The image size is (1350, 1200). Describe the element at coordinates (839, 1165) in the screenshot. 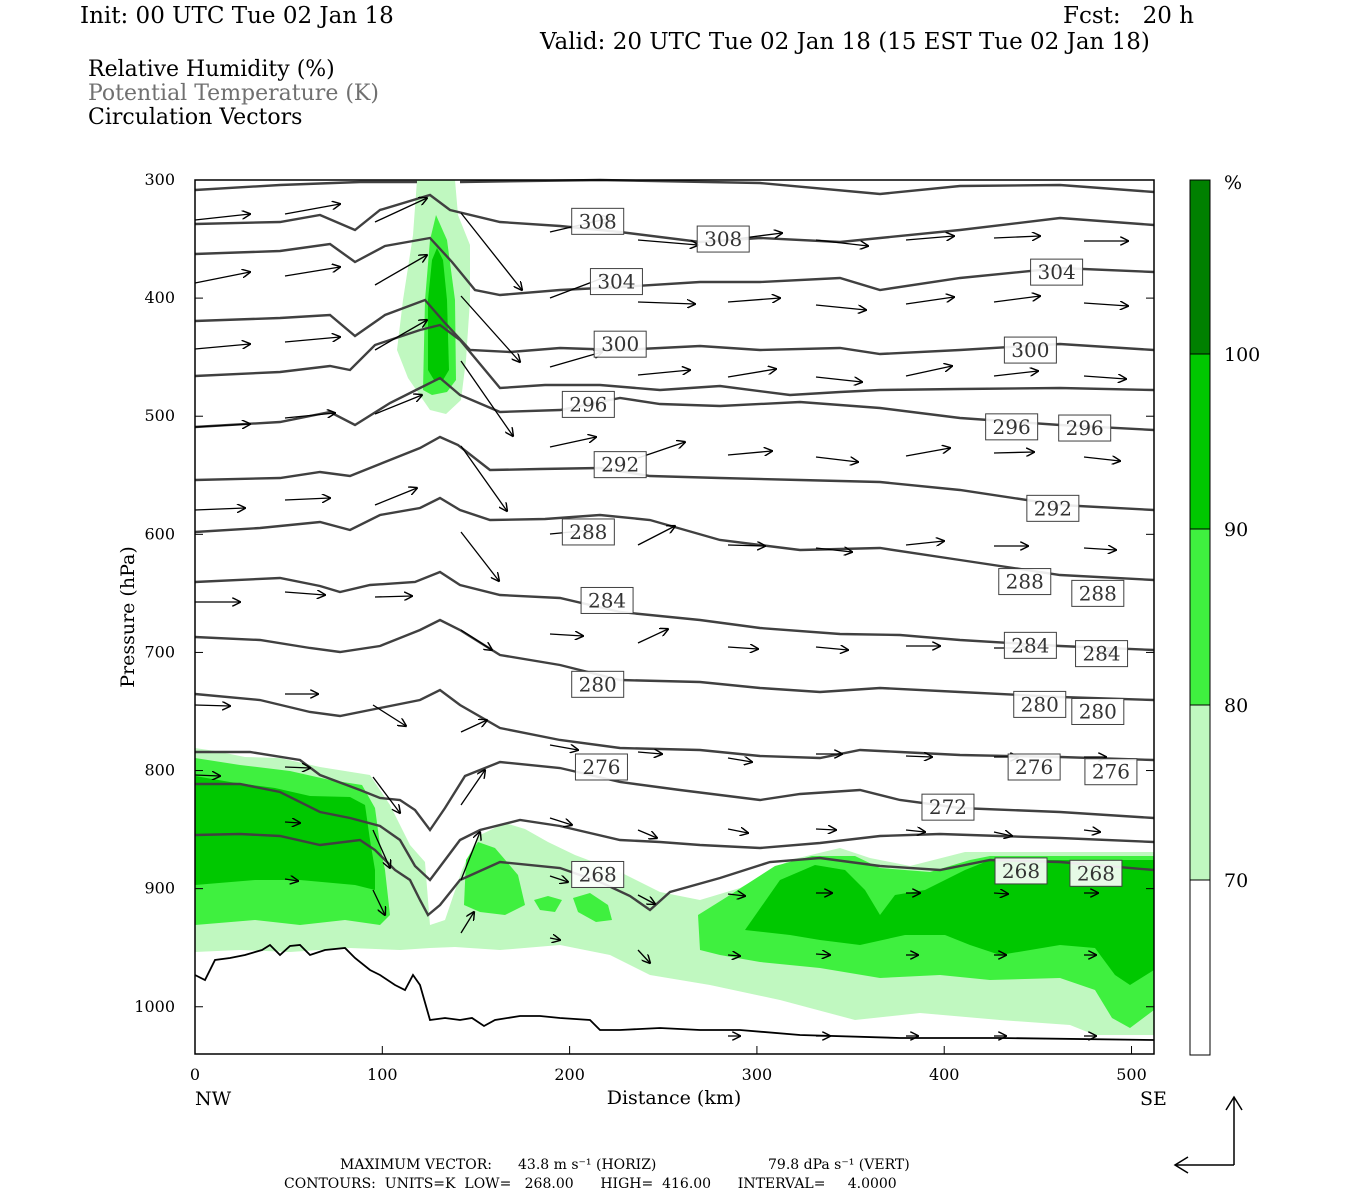

I see `max-vector-vertical: 79.8 dPa s⁻¹ (VERT)` at that location.